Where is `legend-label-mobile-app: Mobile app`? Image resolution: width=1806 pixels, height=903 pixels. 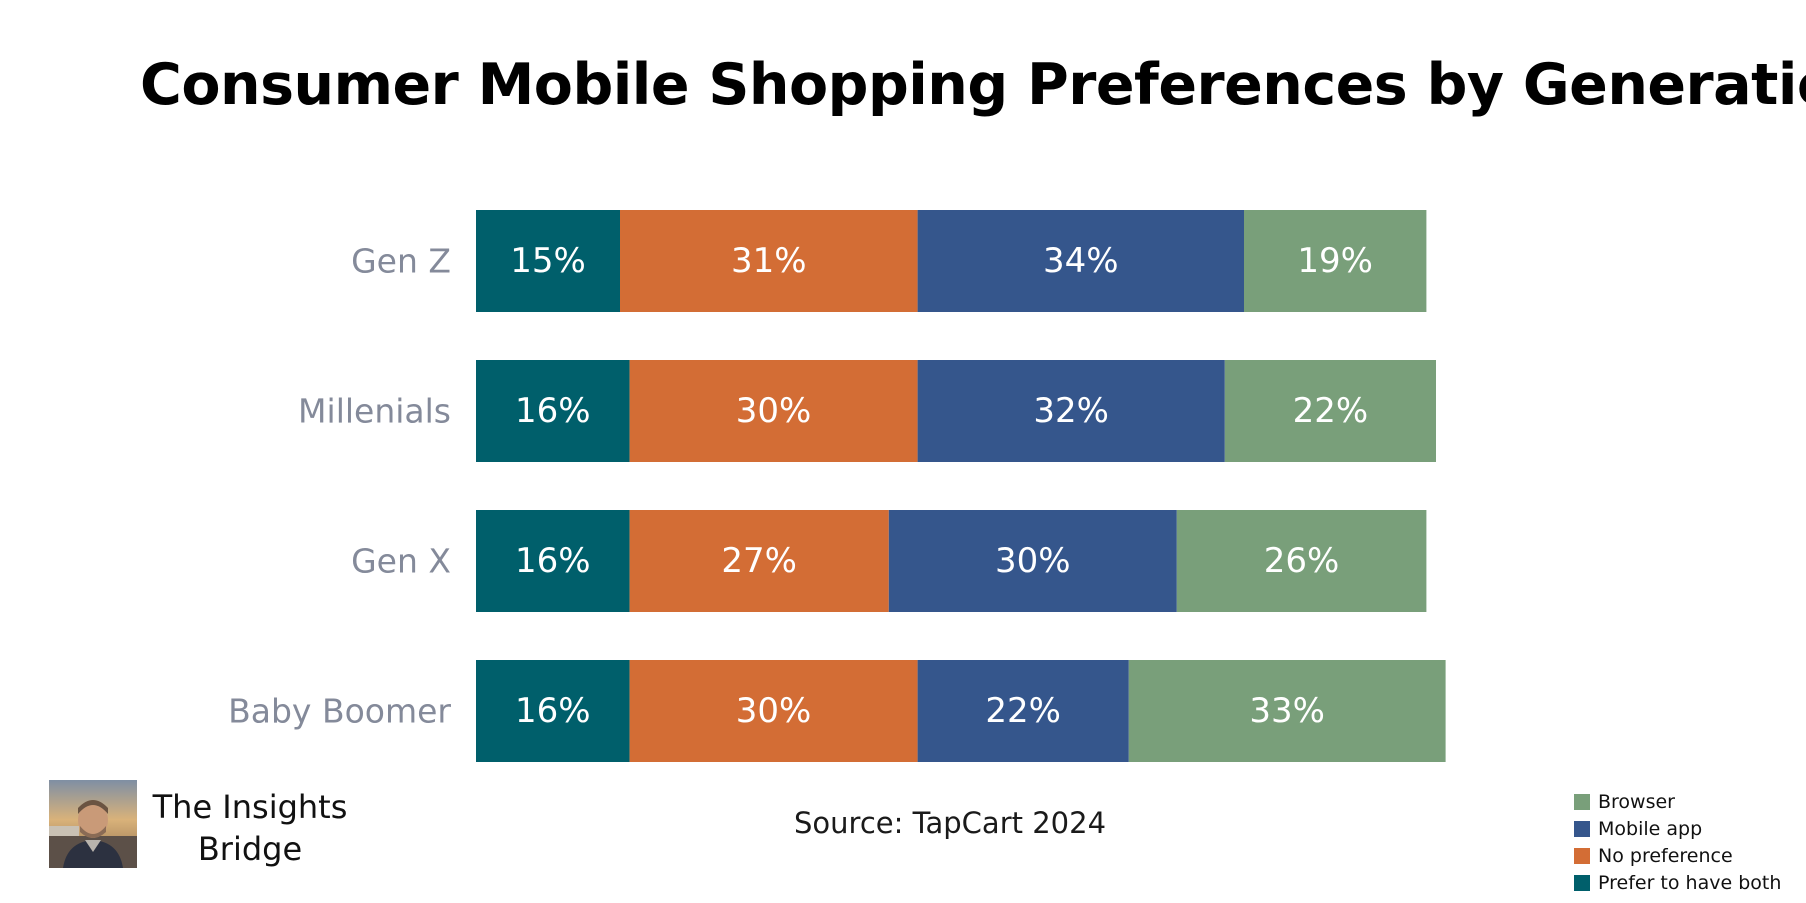 legend-label-mobile-app: Mobile app is located at coordinates (1650, 828).